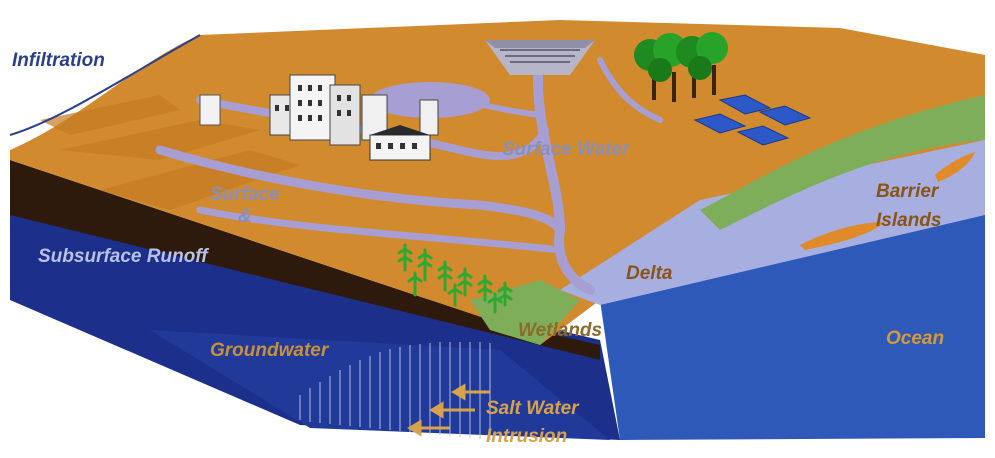 The image size is (995, 458). What do you see at coordinates (566, 149) in the screenshot?
I see `label-surface-water: Surface Water` at bounding box center [566, 149].